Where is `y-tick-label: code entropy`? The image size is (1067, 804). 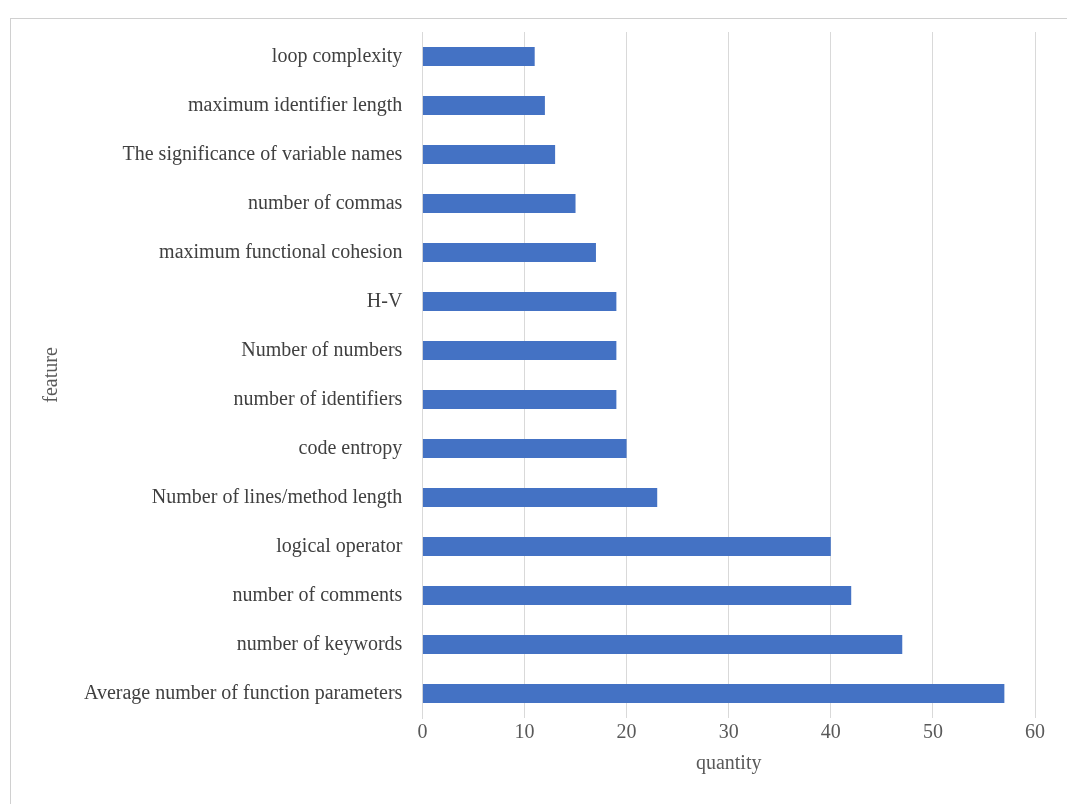
y-tick-label: code entropy is located at coordinates (350, 447).